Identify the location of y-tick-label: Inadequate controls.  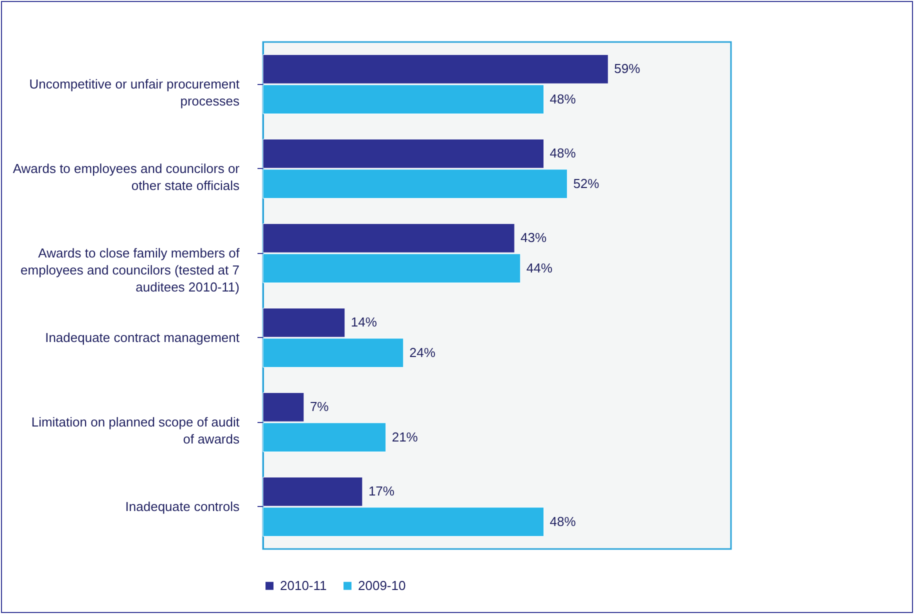
(182, 506).